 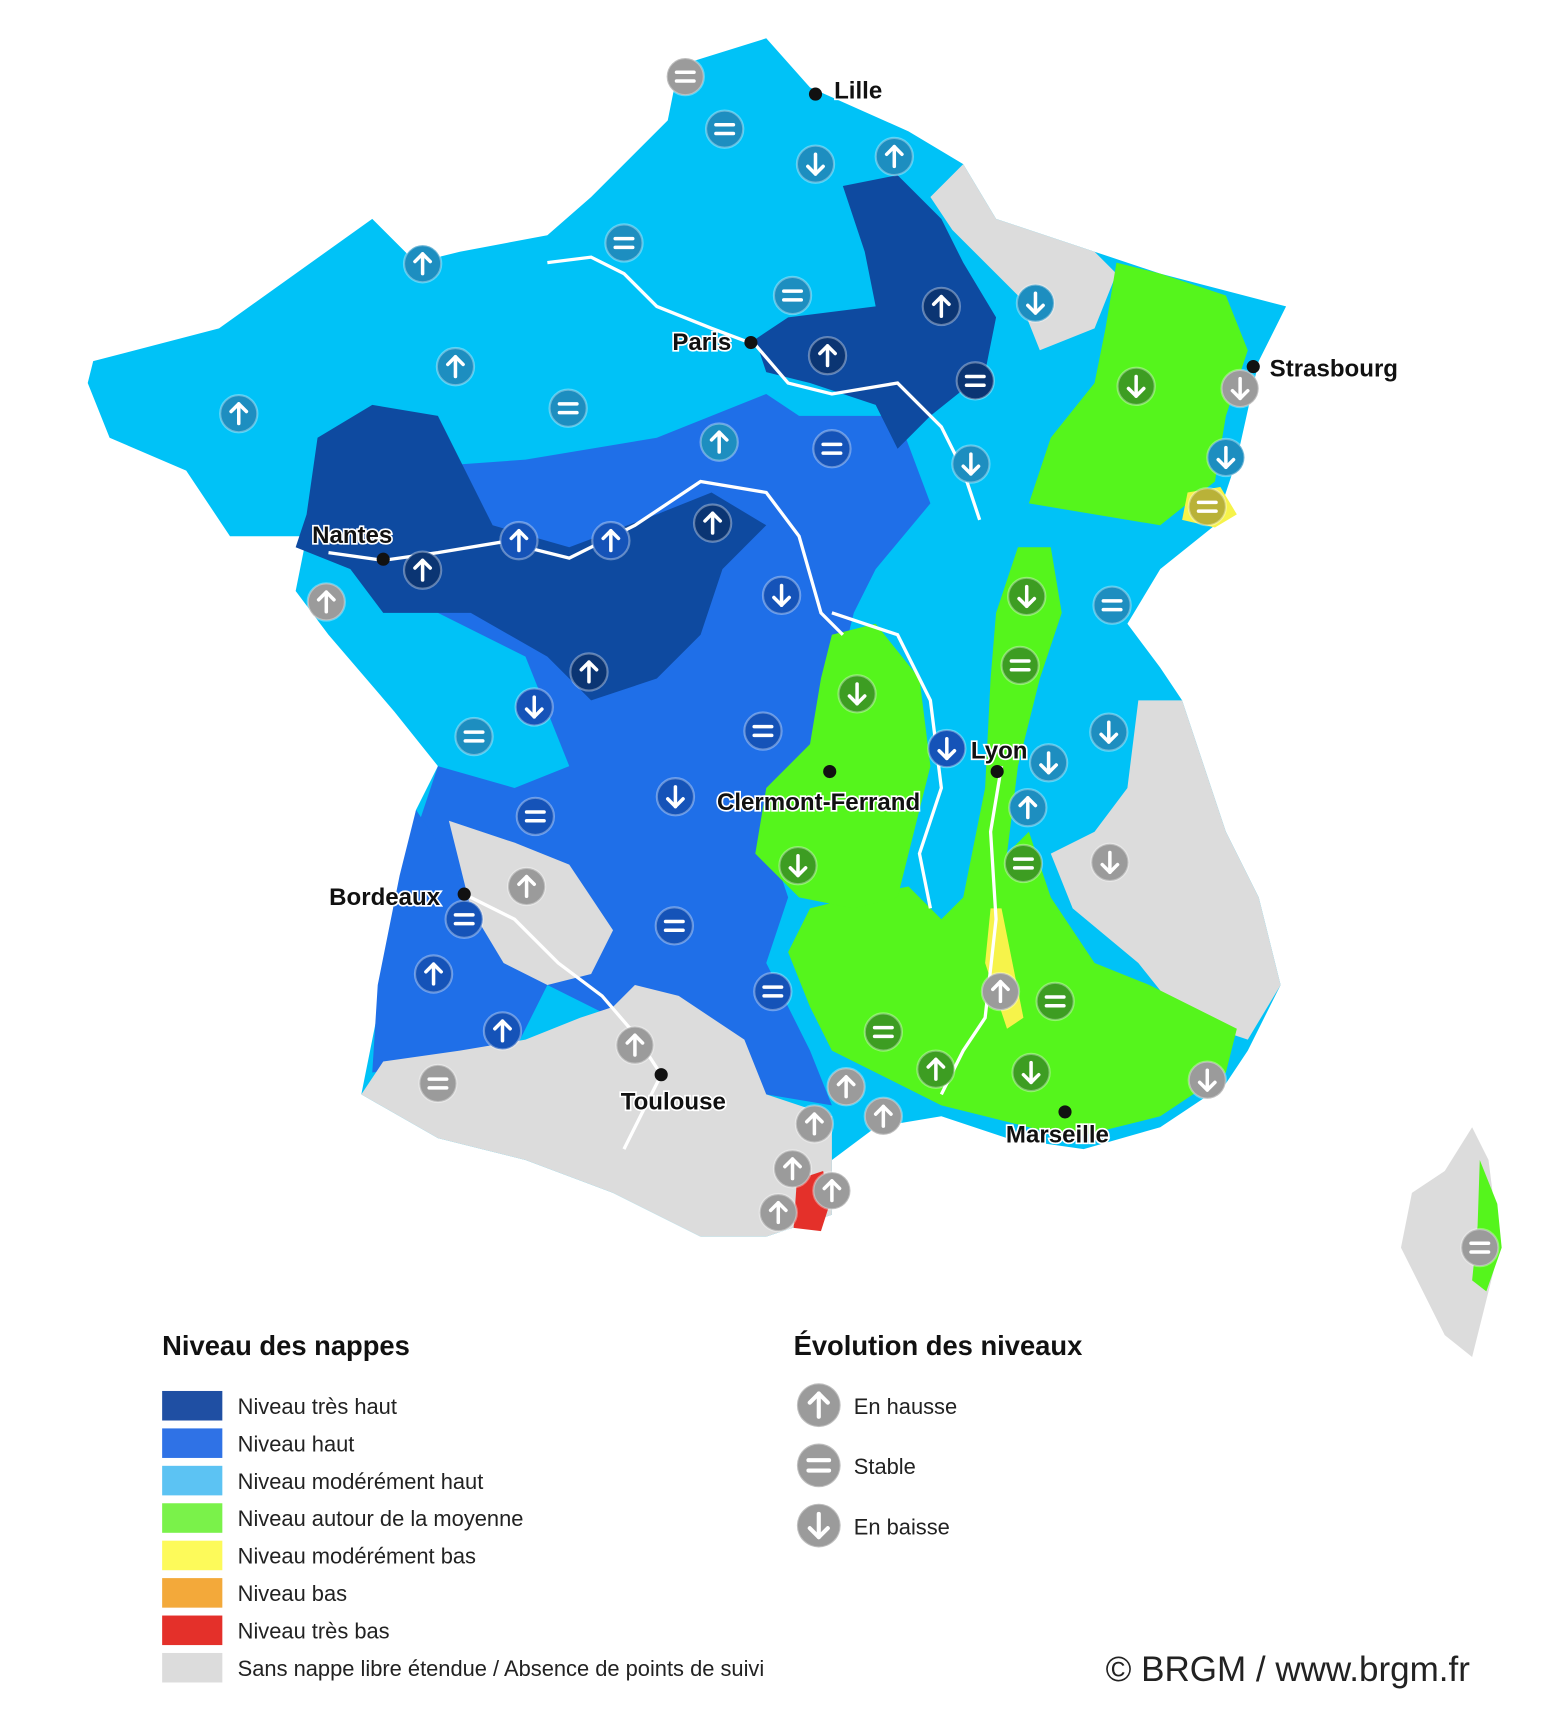 What do you see at coordinates (902, 1526) in the screenshot?
I see `legend-label: En baisse` at bounding box center [902, 1526].